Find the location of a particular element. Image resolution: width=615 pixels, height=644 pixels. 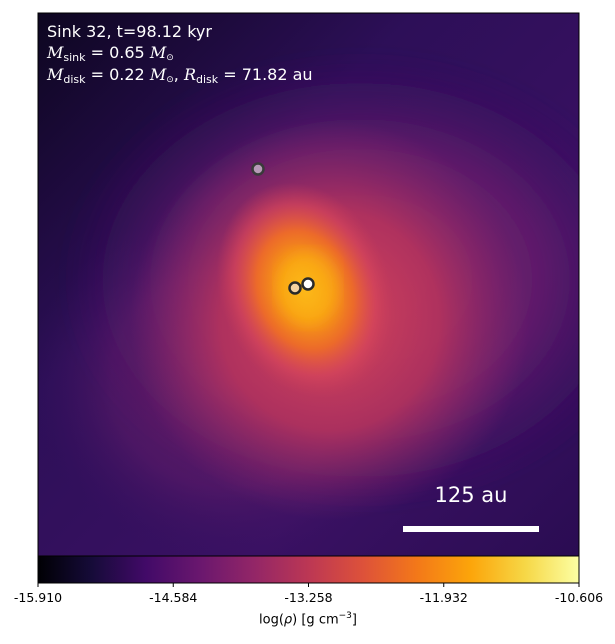

sink-title: Sink 32, t=98.12 kyr is located at coordinates (129, 31).